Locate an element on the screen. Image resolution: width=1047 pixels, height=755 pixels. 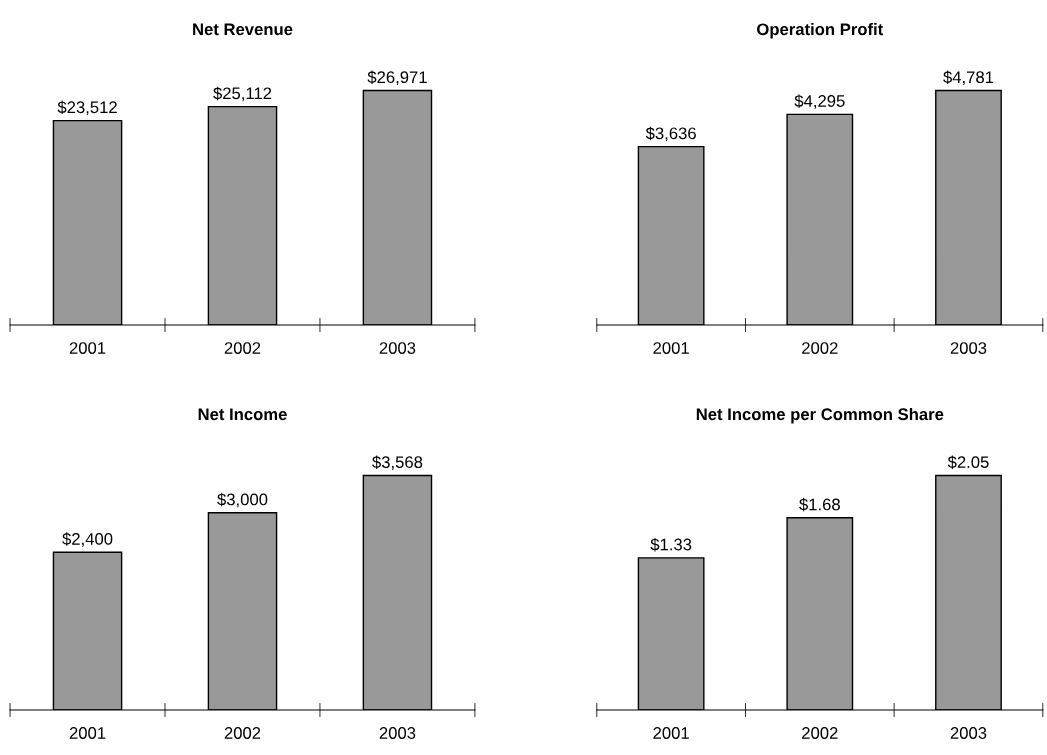
chart-title: Operation Profit is located at coordinates (820, 30).